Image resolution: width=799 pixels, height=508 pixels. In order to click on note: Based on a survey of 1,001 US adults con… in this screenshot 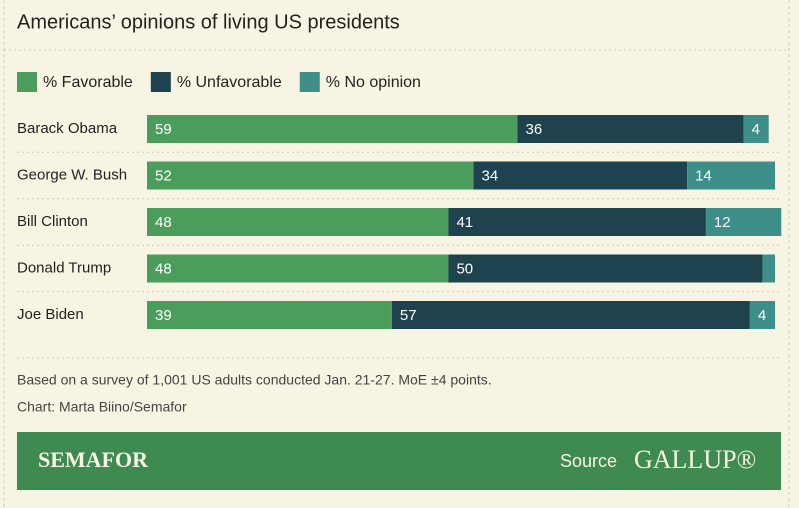, I will do `click(254, 380)`.